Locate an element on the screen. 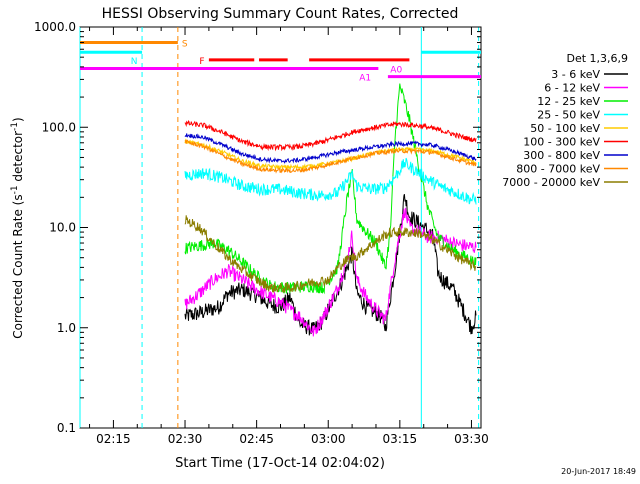 The height and width of the screenshot is (484, 640). y-axis-label-sup2: -1 is located at coordinates (15, 126).